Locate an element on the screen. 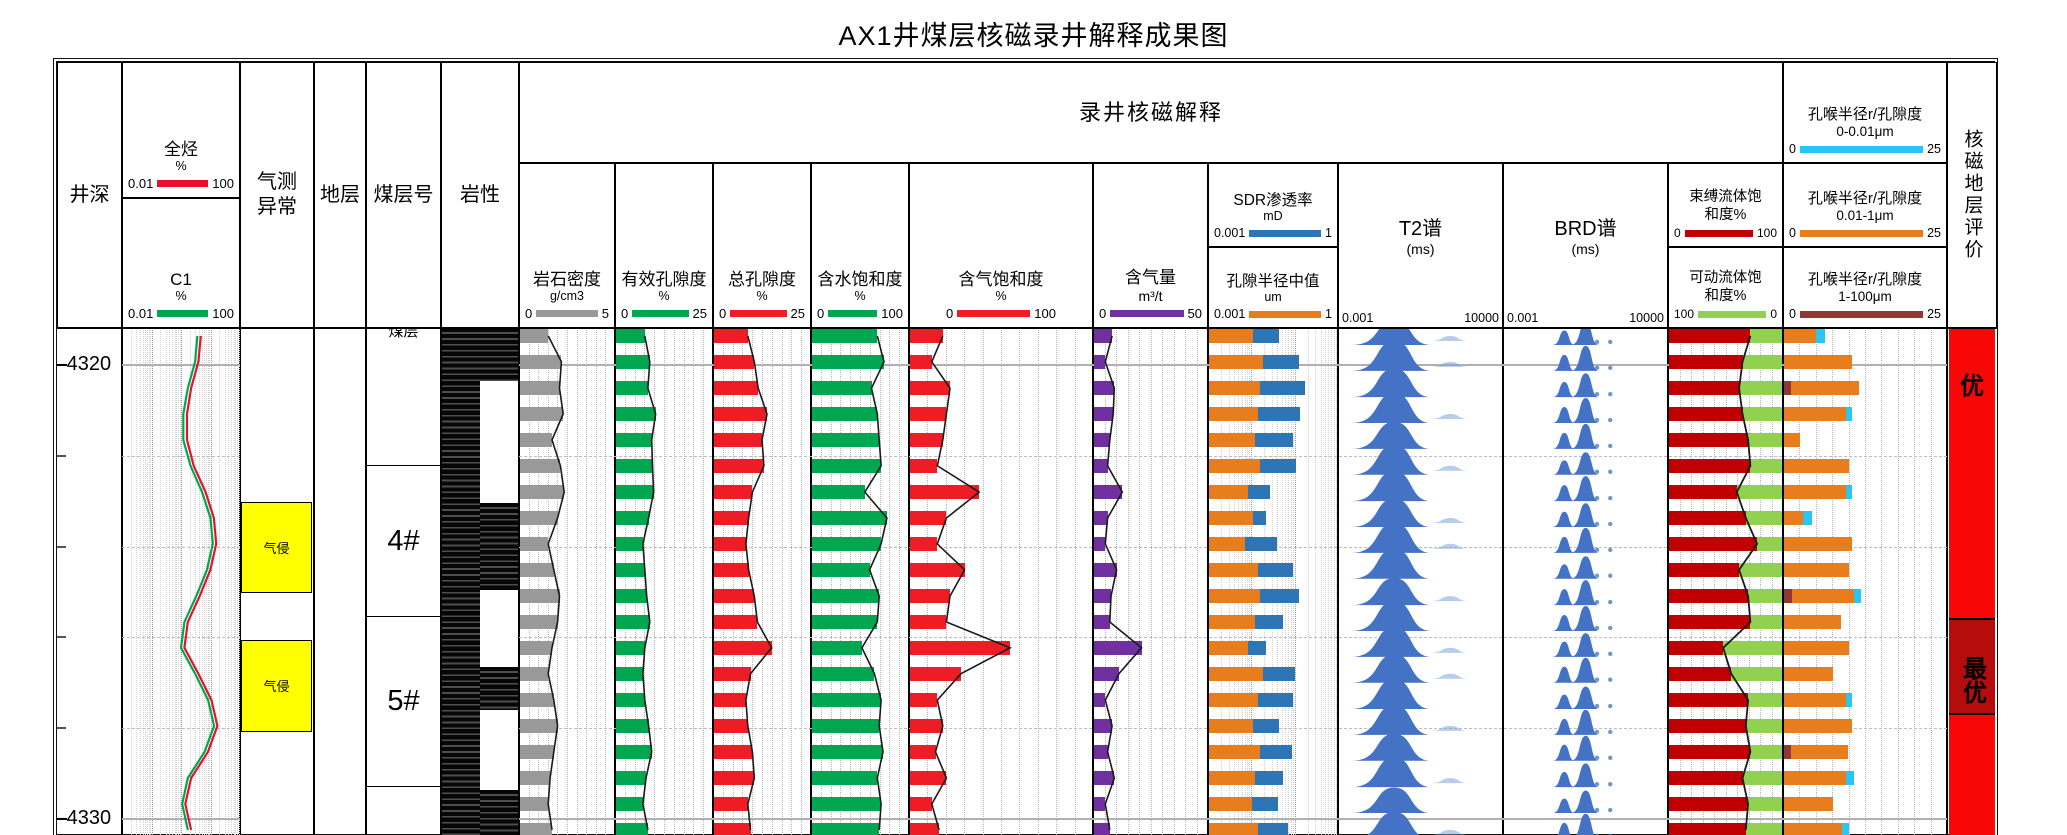 The height and width of the screenshot is (835, 2067). throat-gridline is located at coordinates (1849, 581).